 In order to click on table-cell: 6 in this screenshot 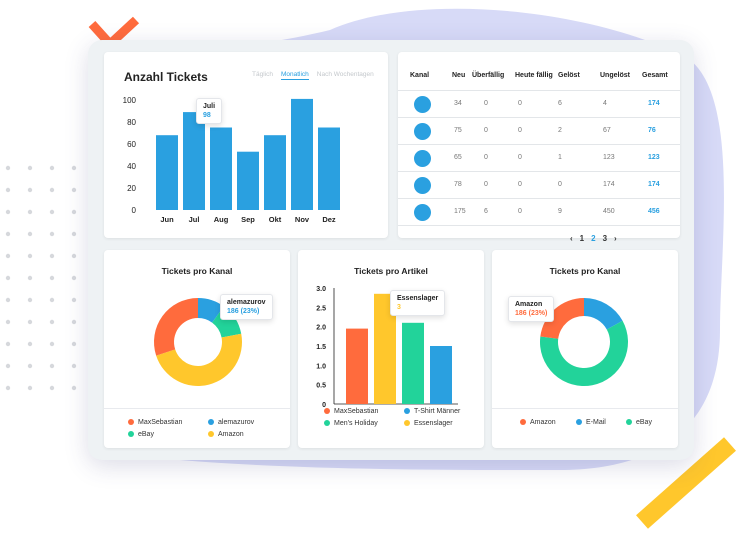, I will do `click(560, 103)`.